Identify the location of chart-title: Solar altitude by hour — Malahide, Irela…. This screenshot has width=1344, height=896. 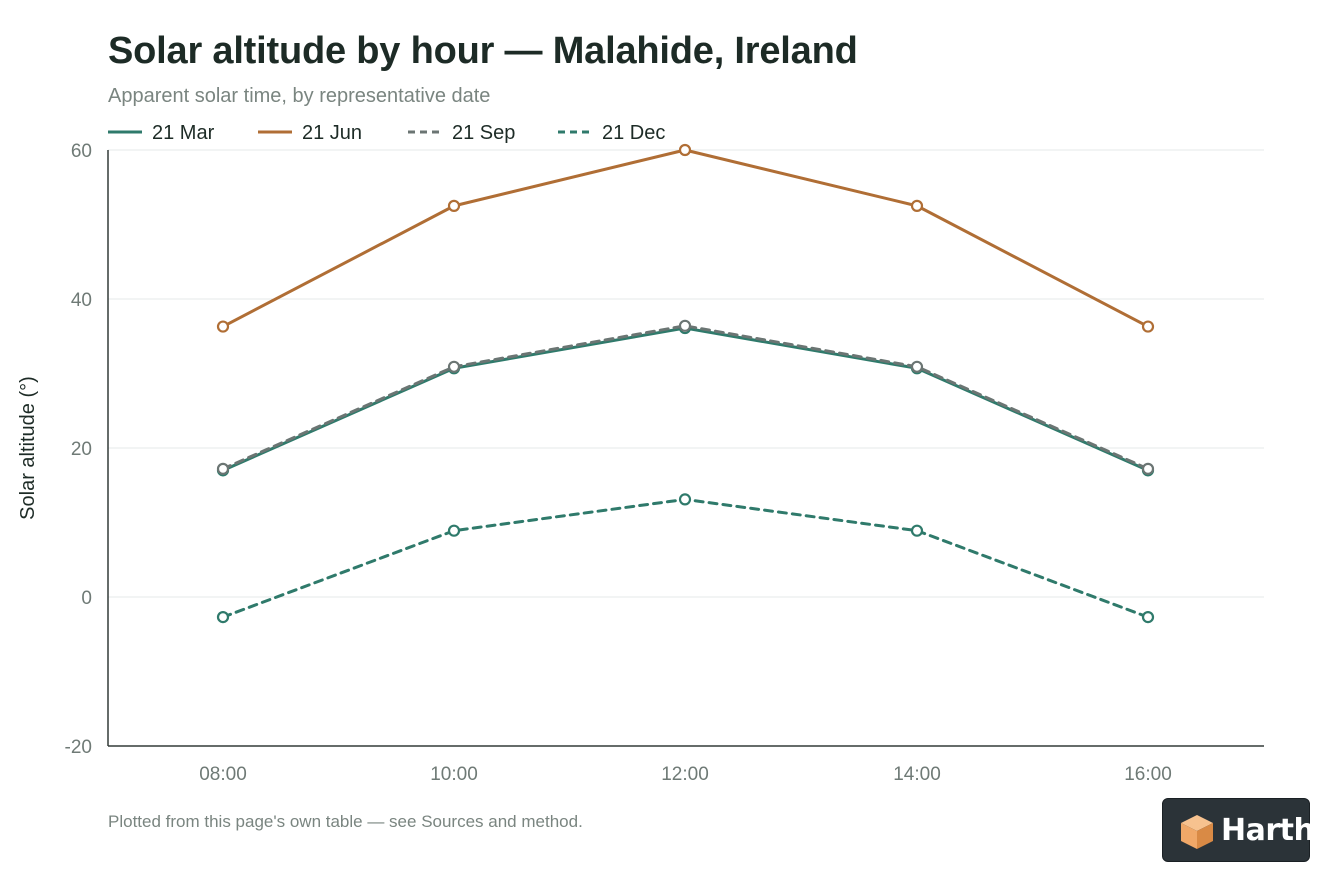
(483, 51).